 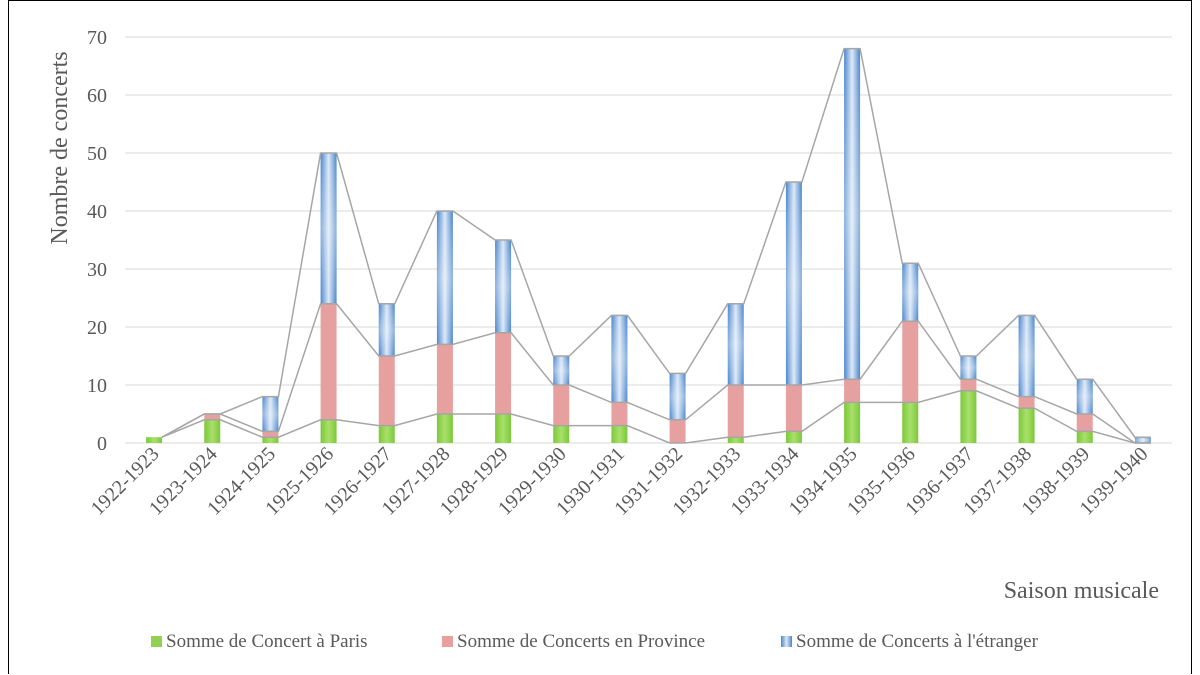 What do you see at coordinates (1081, 591) in the screenshot?
I see `x-axis-title: Saison musicale` at bounding box center [1081, 591].